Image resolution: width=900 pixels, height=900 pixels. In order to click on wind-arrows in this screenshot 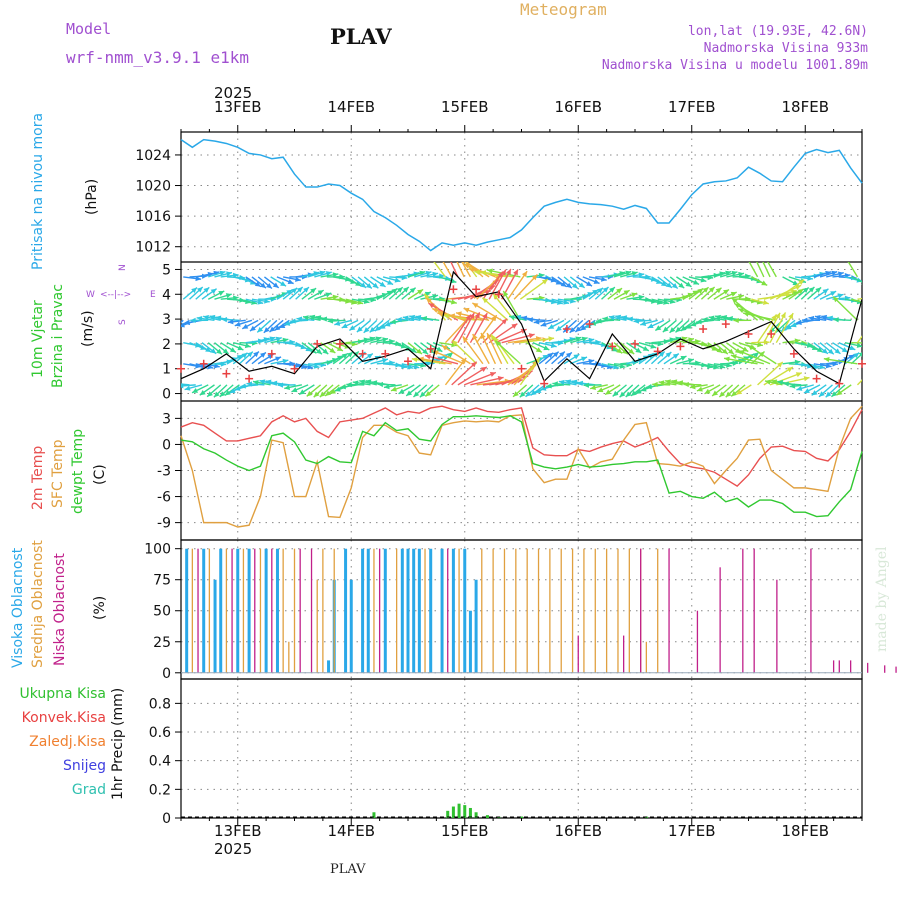, I will do `click(536, 322)`.